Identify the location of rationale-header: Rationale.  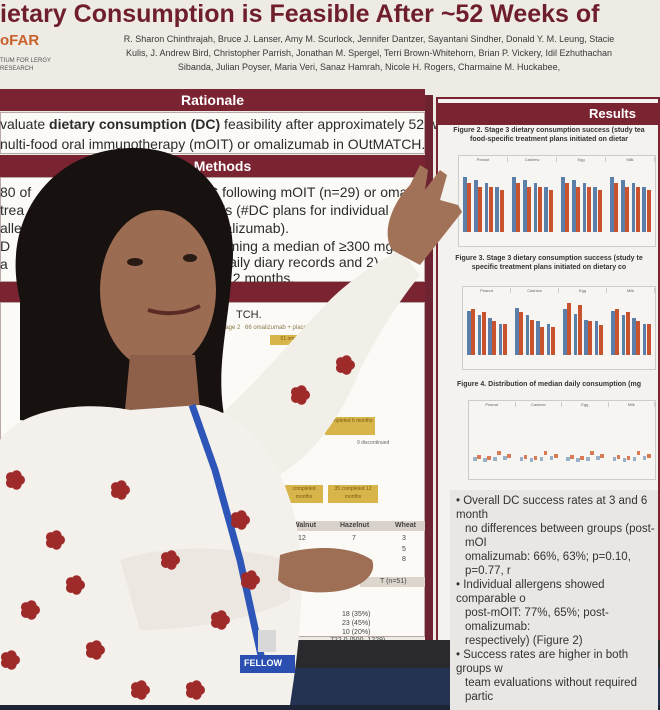
(212, 100).